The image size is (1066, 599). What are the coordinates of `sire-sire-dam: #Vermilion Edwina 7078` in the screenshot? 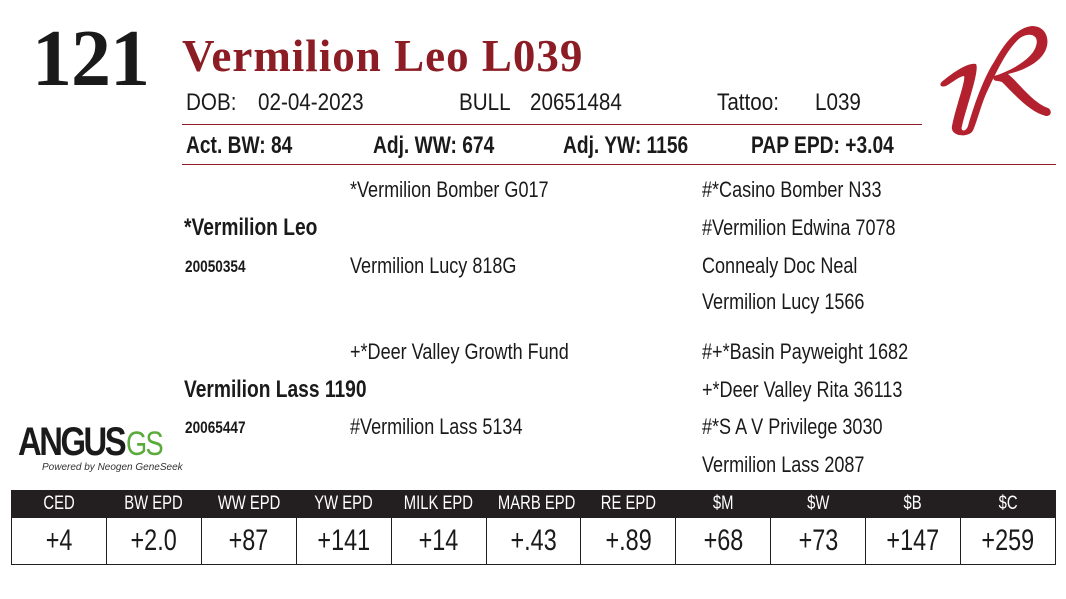 It's located at (799, 227).